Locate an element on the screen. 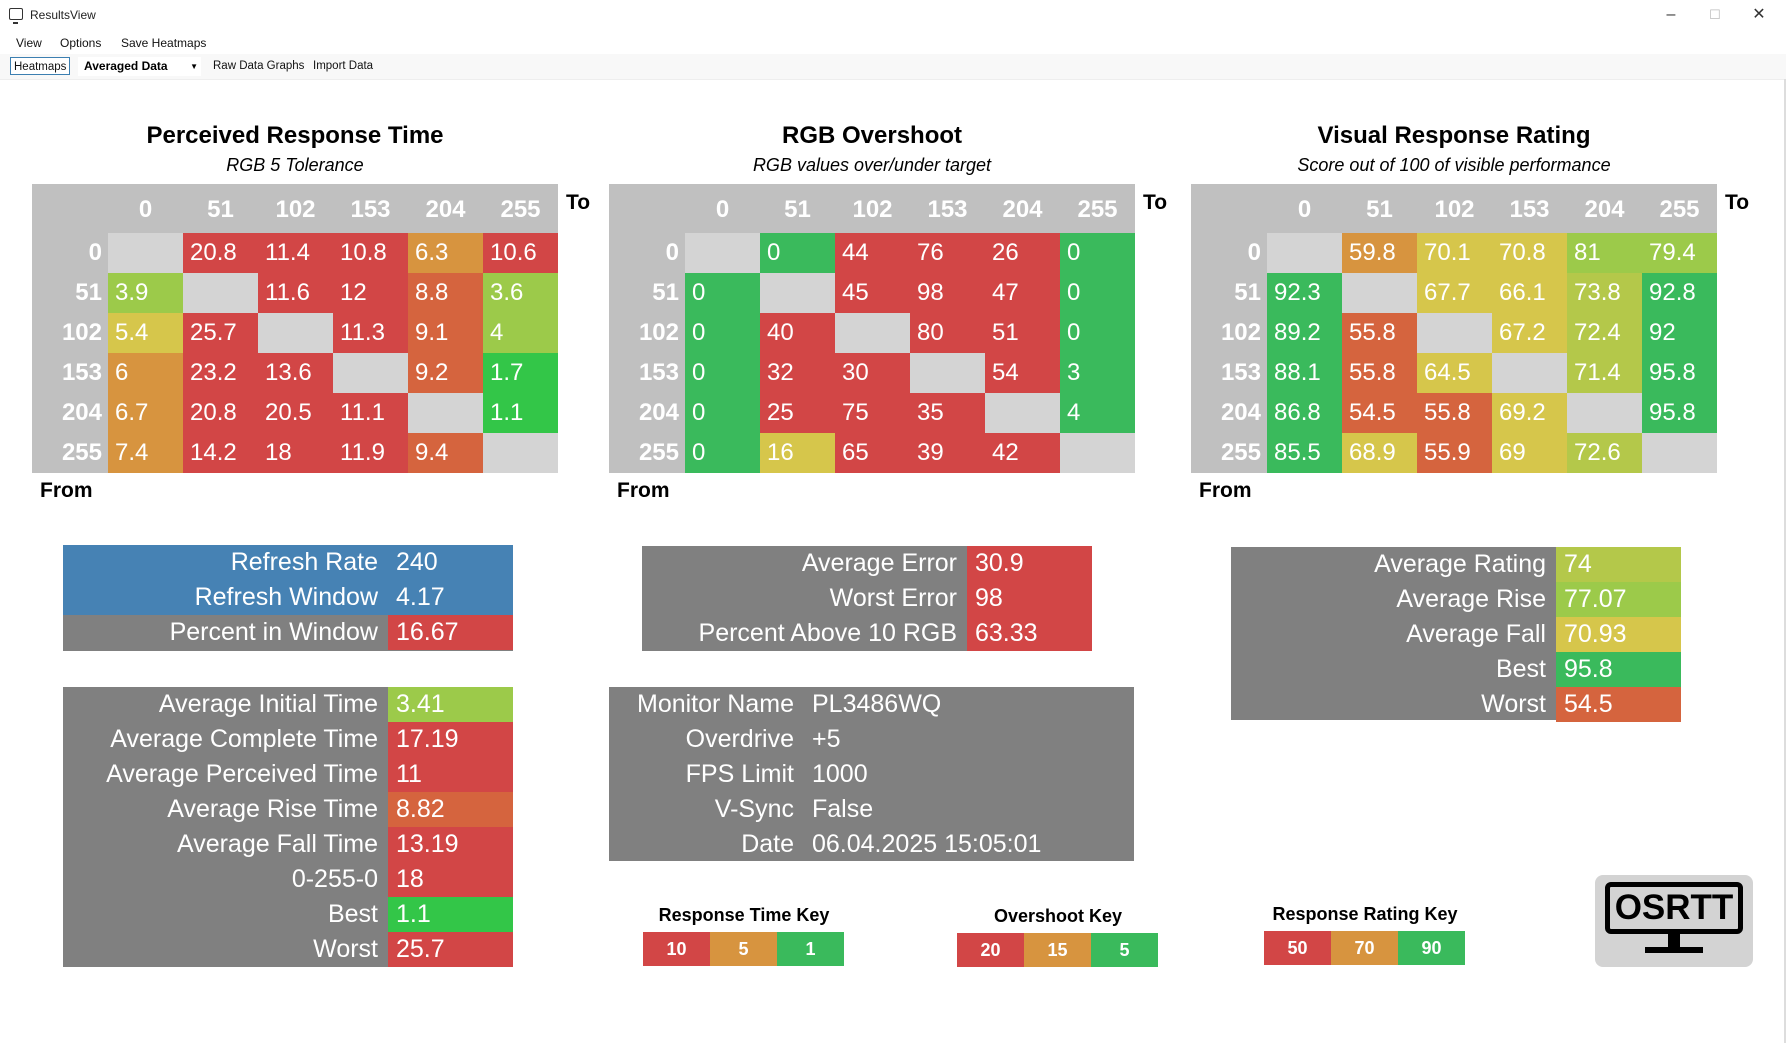 The image size is (1786, 1043). heatmap-cell: 47 is located at coordinates (1022, 293).